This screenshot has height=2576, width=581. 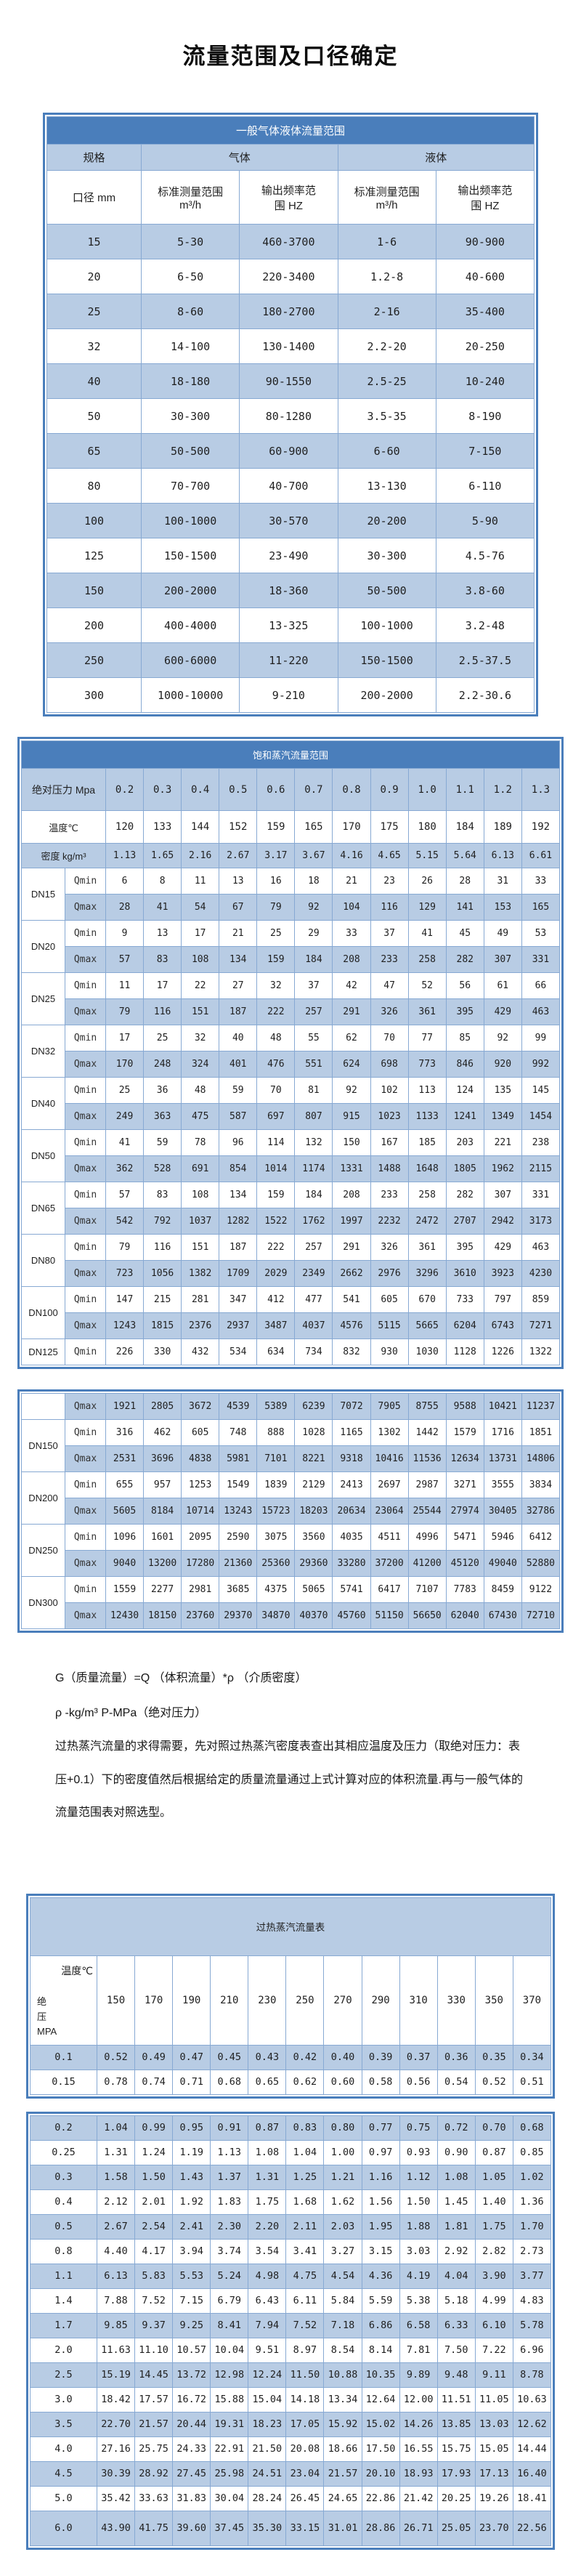 I want to click on qmax-label: Qmax, so click(x=85, y=1012).